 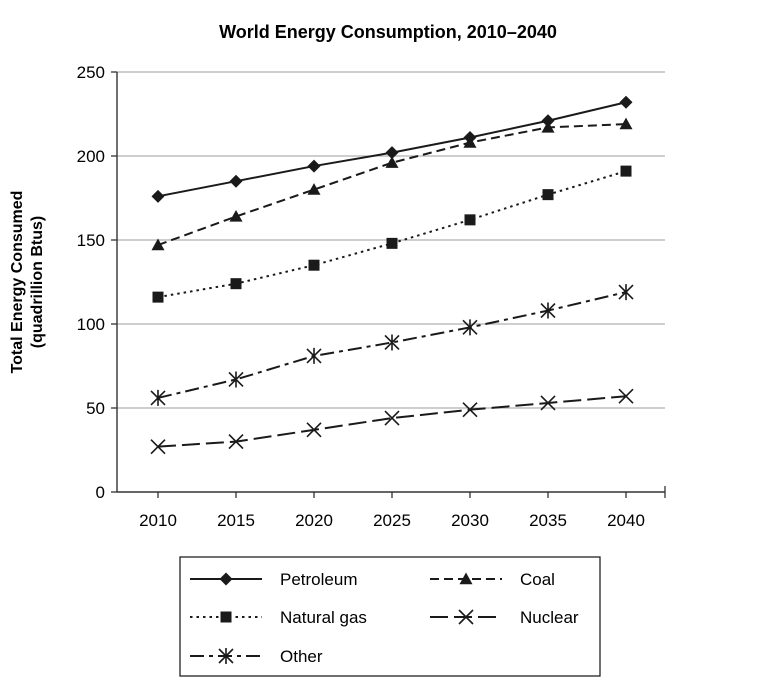 I want to click on legend-marker-other, so click(x=226, y=656).